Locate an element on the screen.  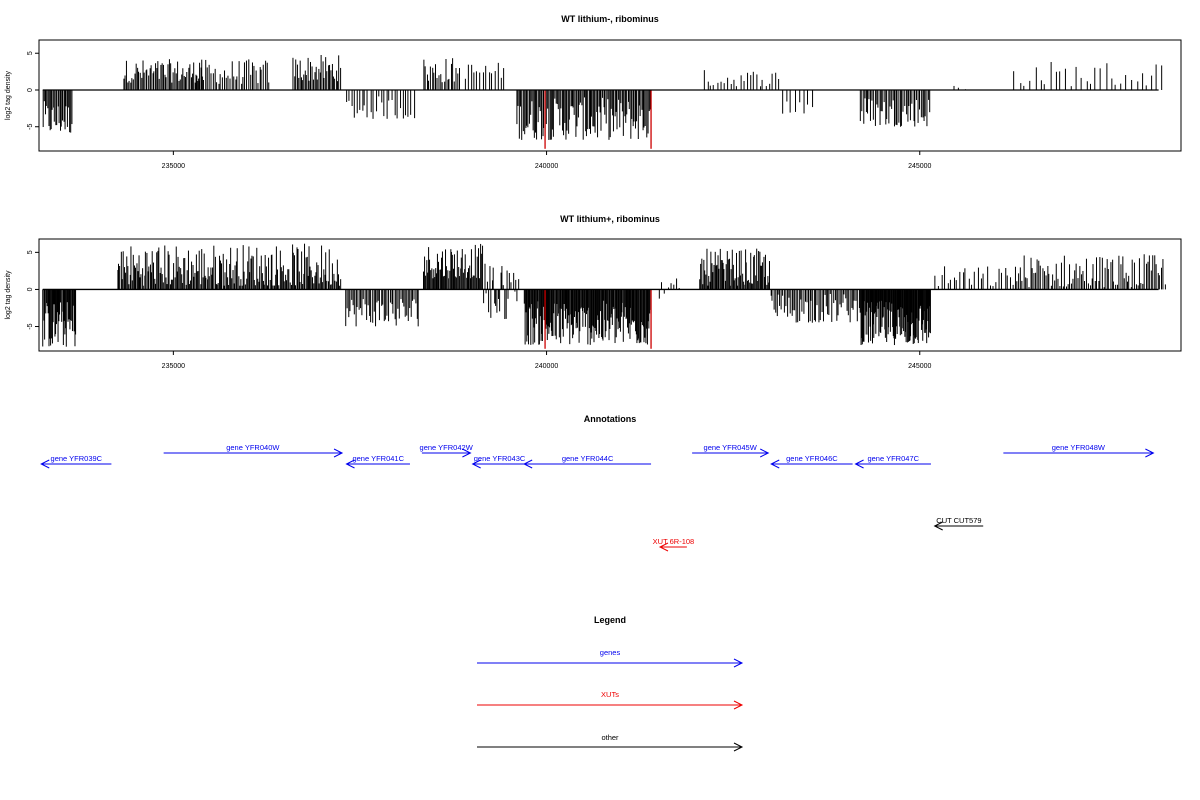
feature-cut-cut579: CUT CUT579 is located at coordinates (958, 523).